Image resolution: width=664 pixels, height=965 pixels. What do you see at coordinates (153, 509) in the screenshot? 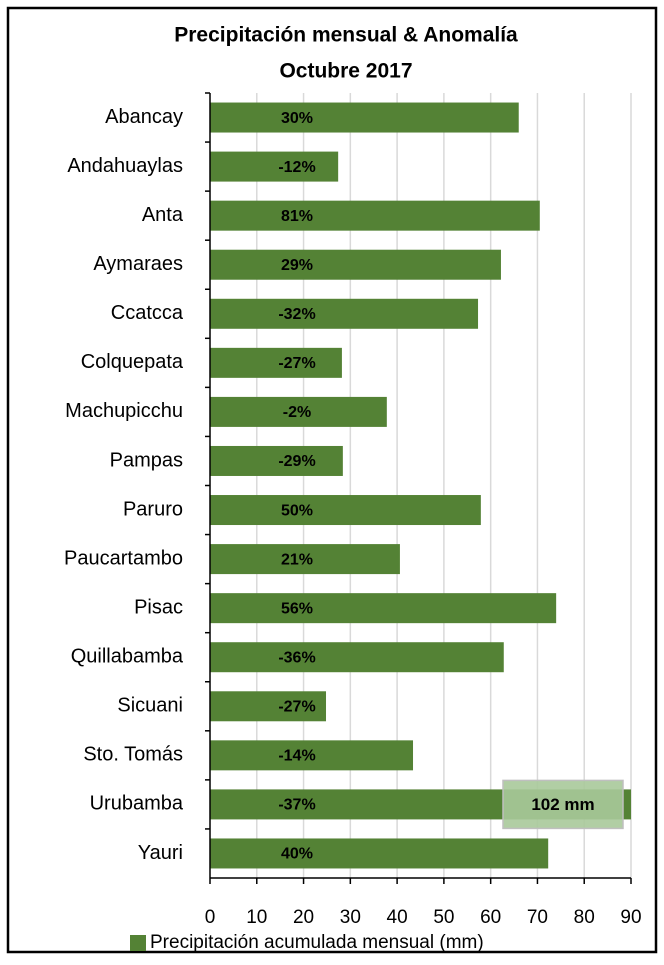
I see `y-tick-label: Paruro` at bounding box center [153, 509].